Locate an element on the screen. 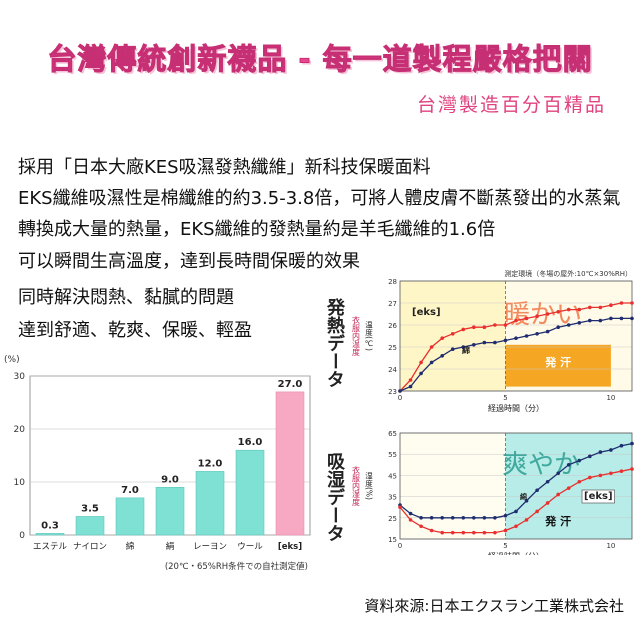 This screenshot has height=640, width=640. plot-frame is located at coordinates (516, 486).